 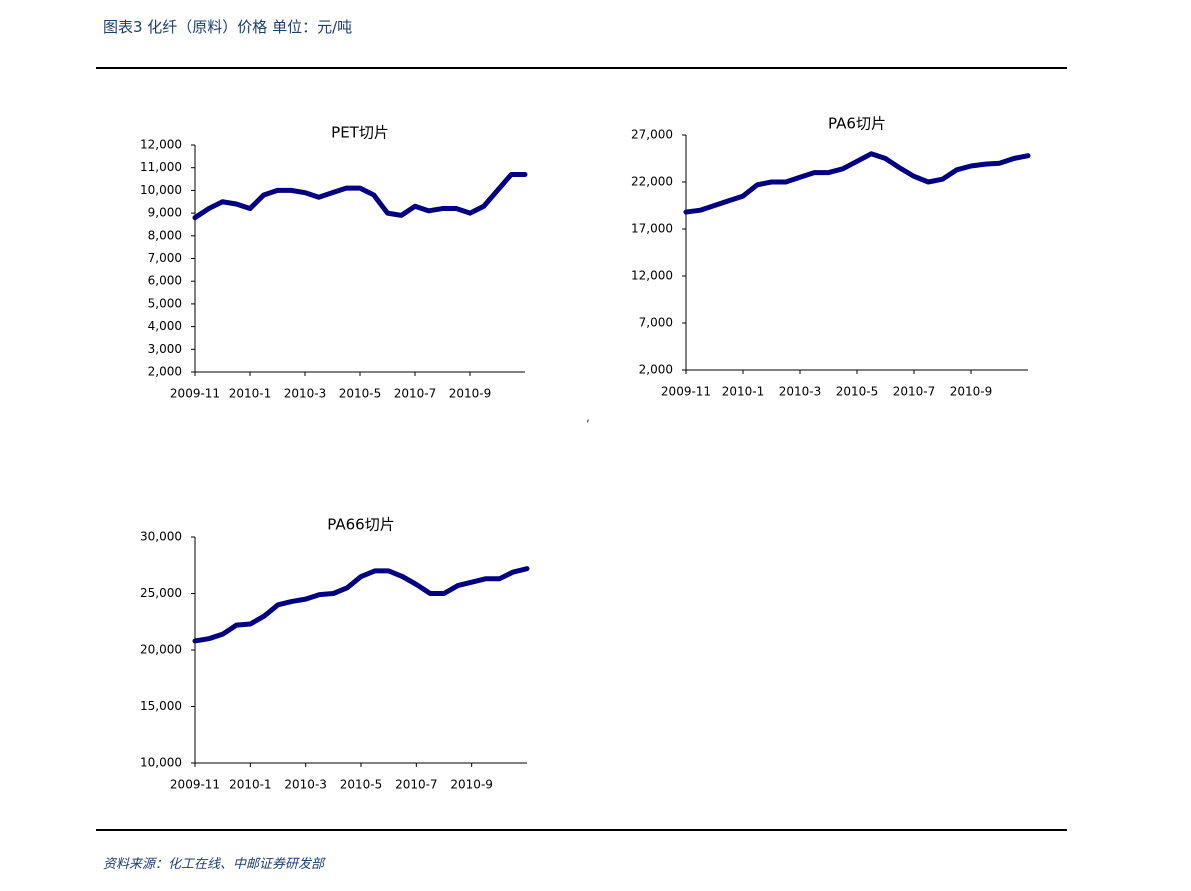 I want to click on y-tick-label: 11,000, so click(x=161, y=167).